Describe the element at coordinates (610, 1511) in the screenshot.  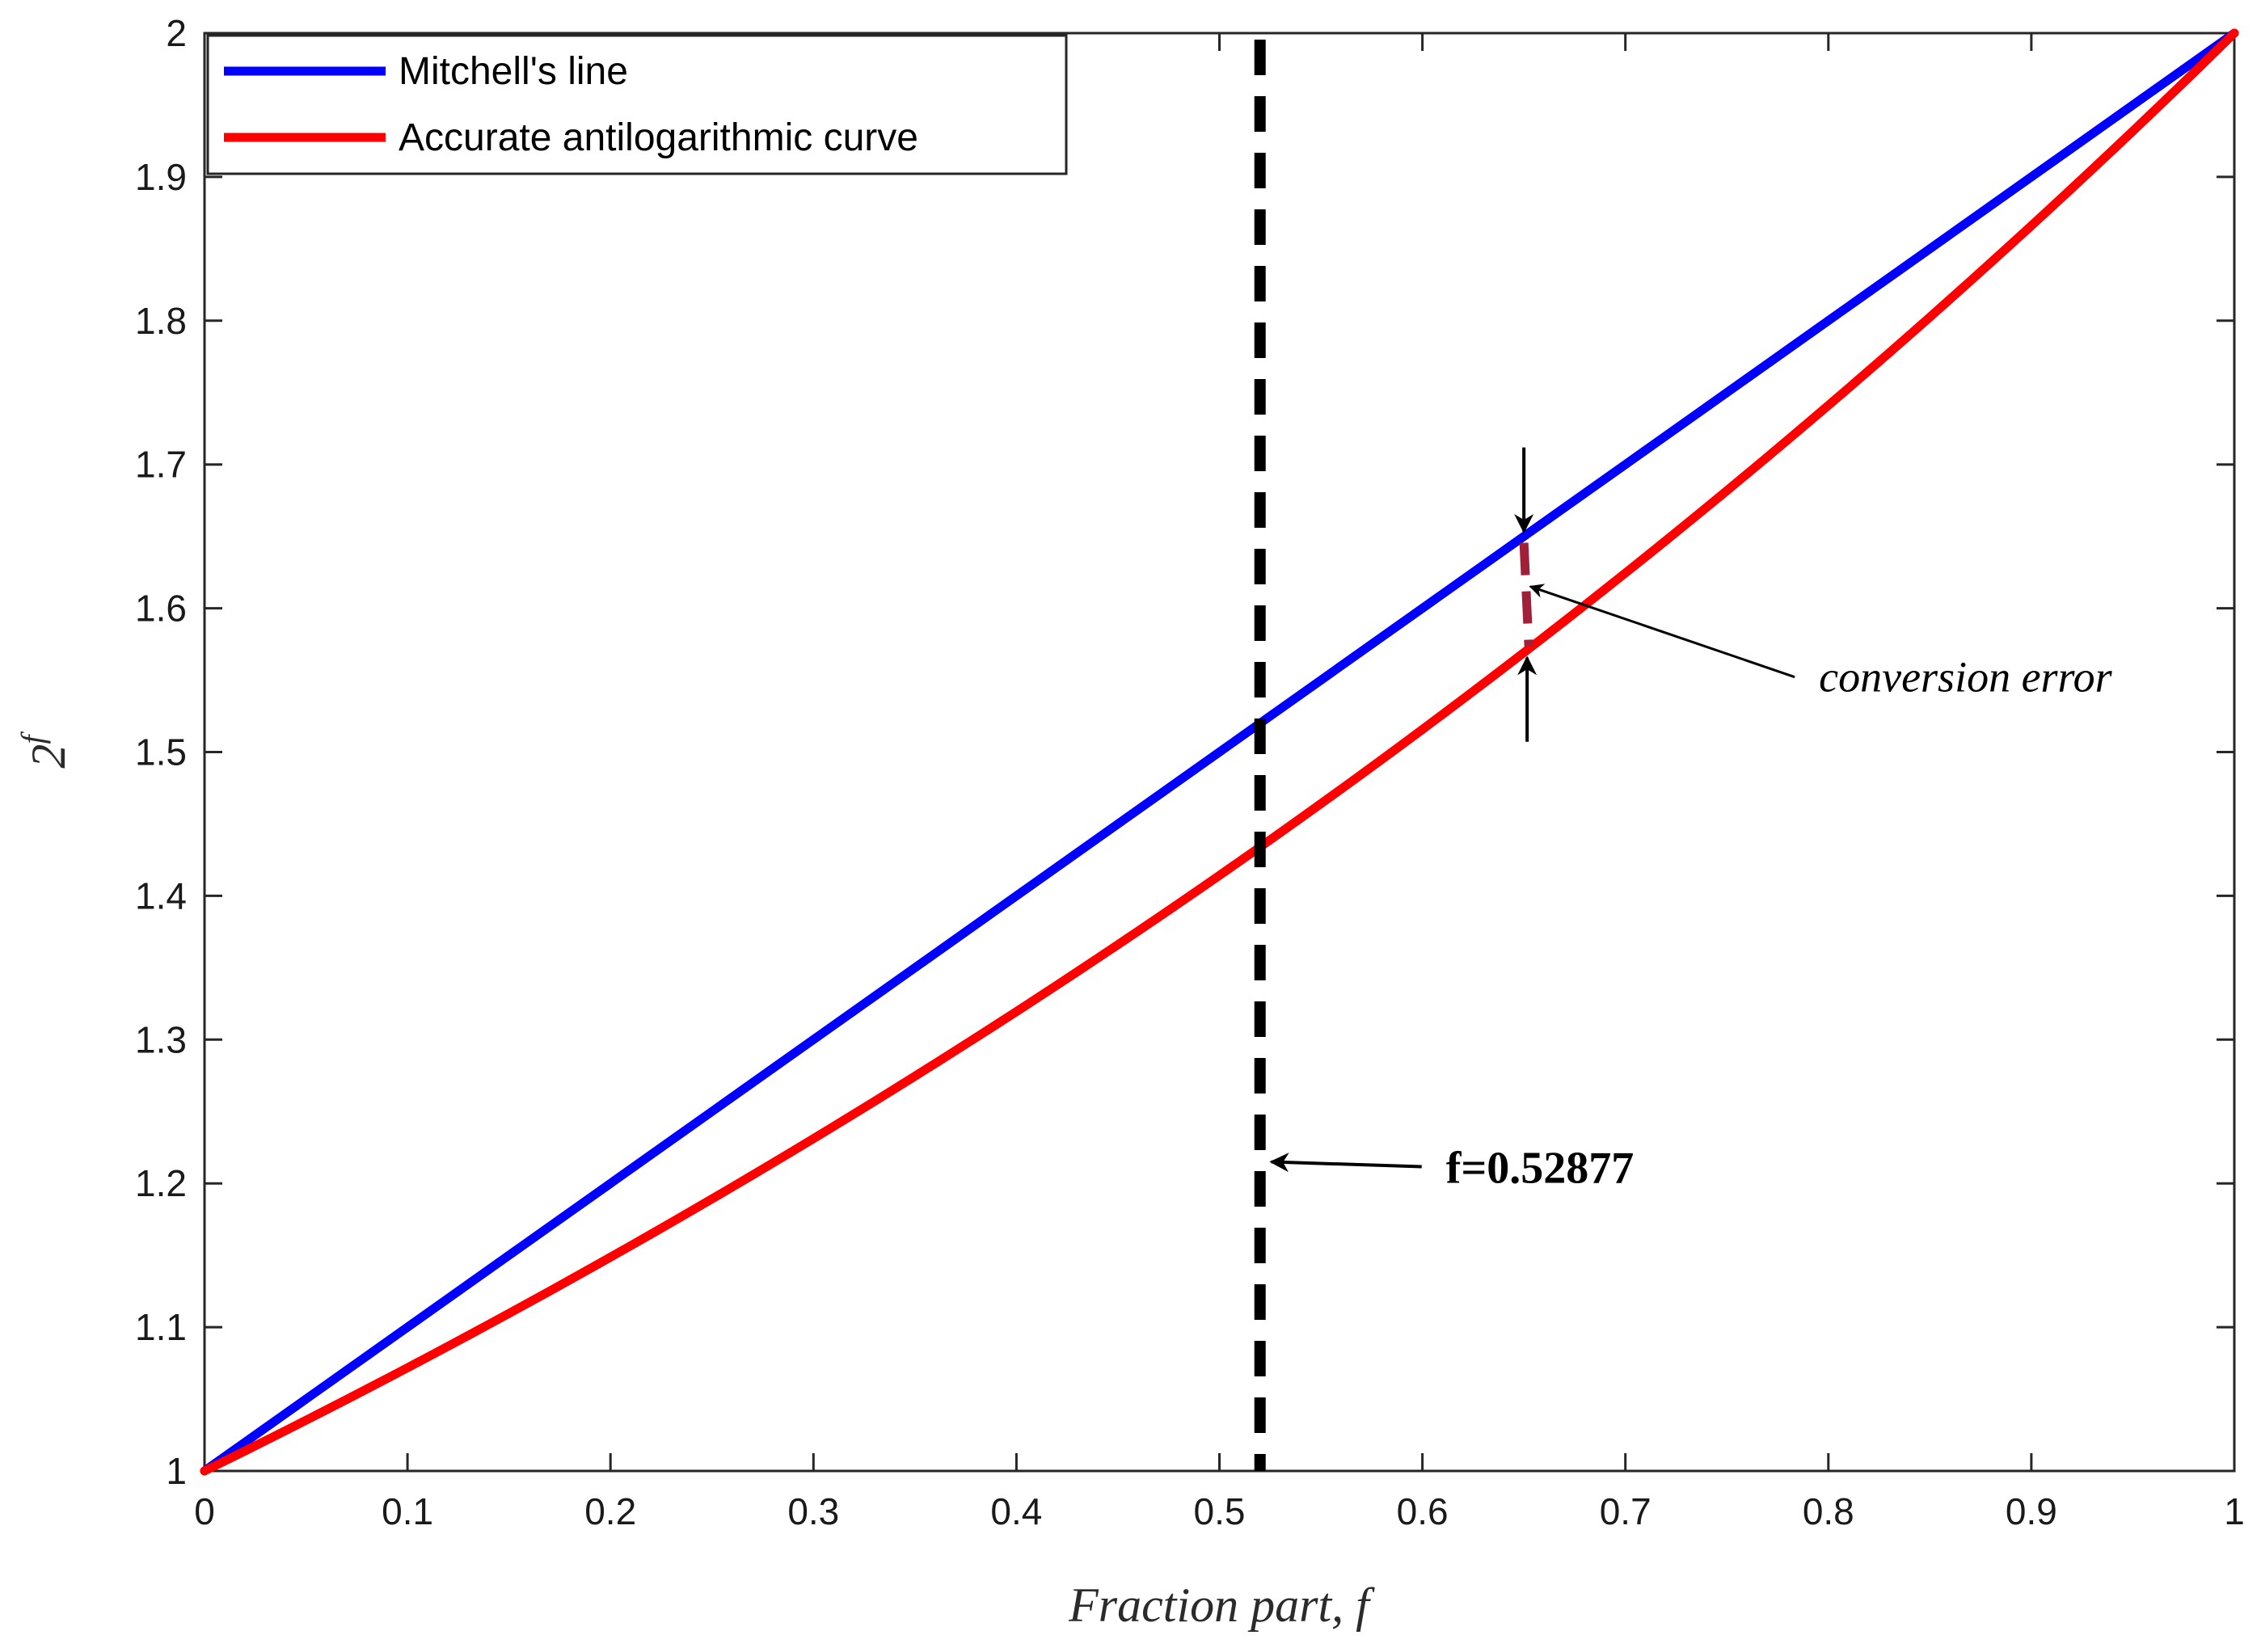
I see `x-tick-label: 0.2` at that location.